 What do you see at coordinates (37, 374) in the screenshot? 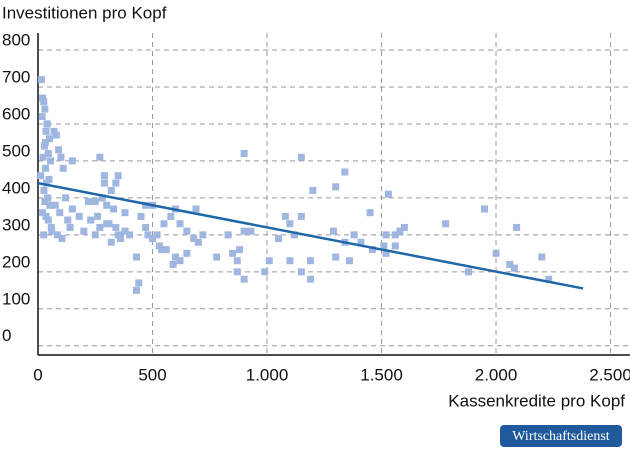
I see `x-tick-label: 0` at bounding box center [37, 374].